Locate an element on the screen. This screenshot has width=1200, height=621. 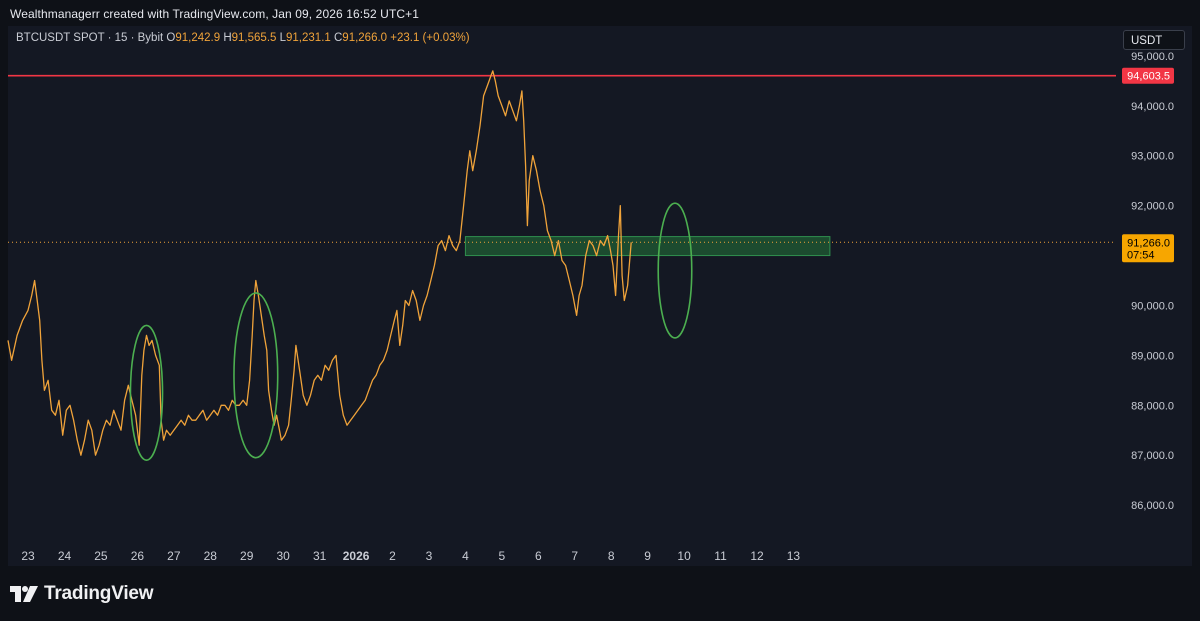
x-tick-label: 25 is located at coordinates (101, 556).